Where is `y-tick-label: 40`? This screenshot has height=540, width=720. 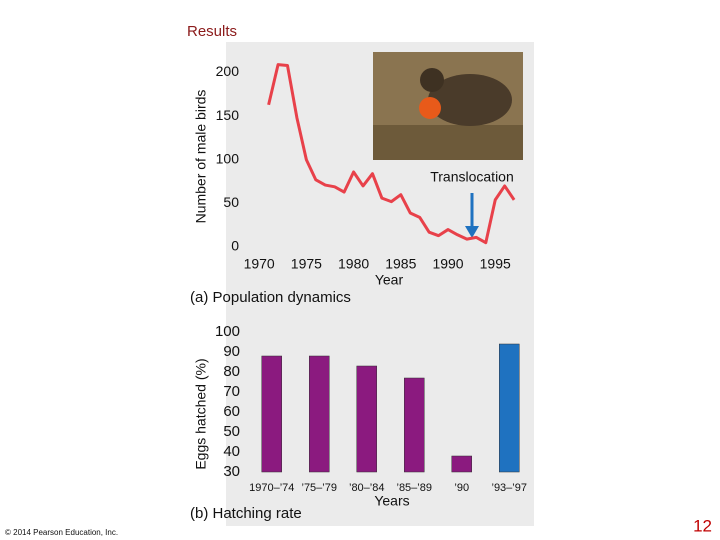 y-tick-label: 40 is located at coordinates (231, 451).